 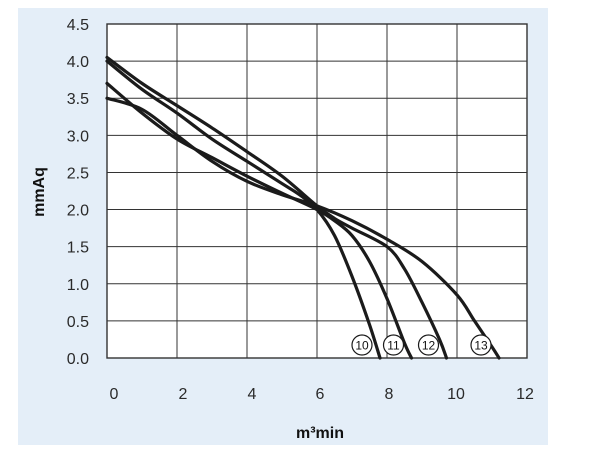 What do you see at coordinates (78, 136) in the screenshot?
I see `y-tick-label: 3.0` at bounding box center [78, 136].